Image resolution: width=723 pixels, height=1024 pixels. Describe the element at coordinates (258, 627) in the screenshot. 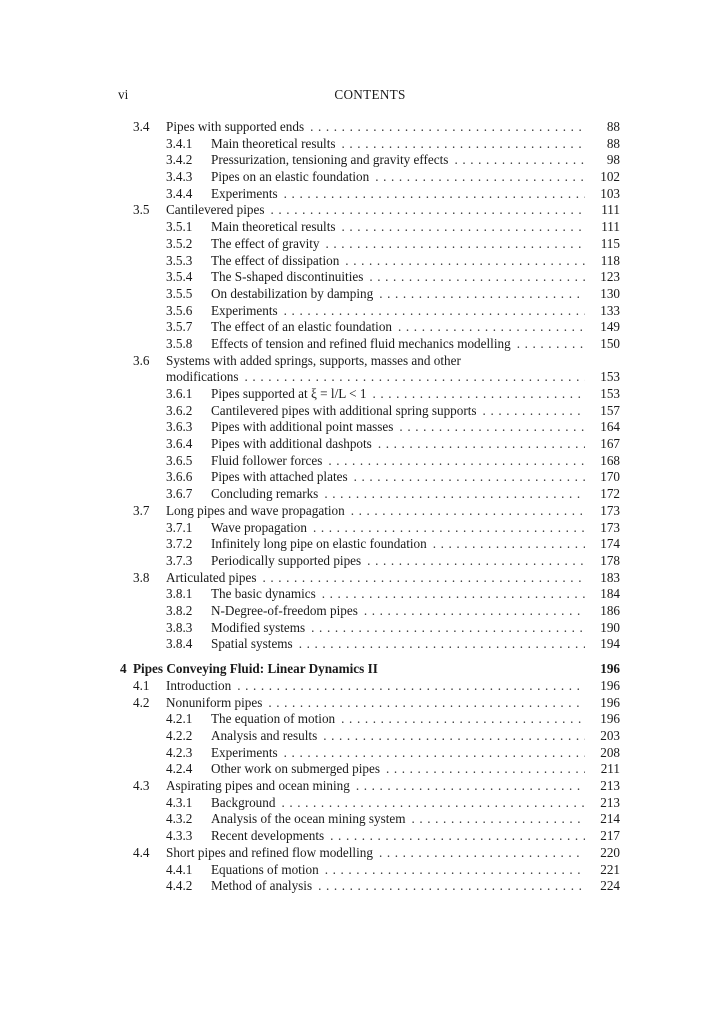

I see `toc-entry-title: Modified systems` at that location.